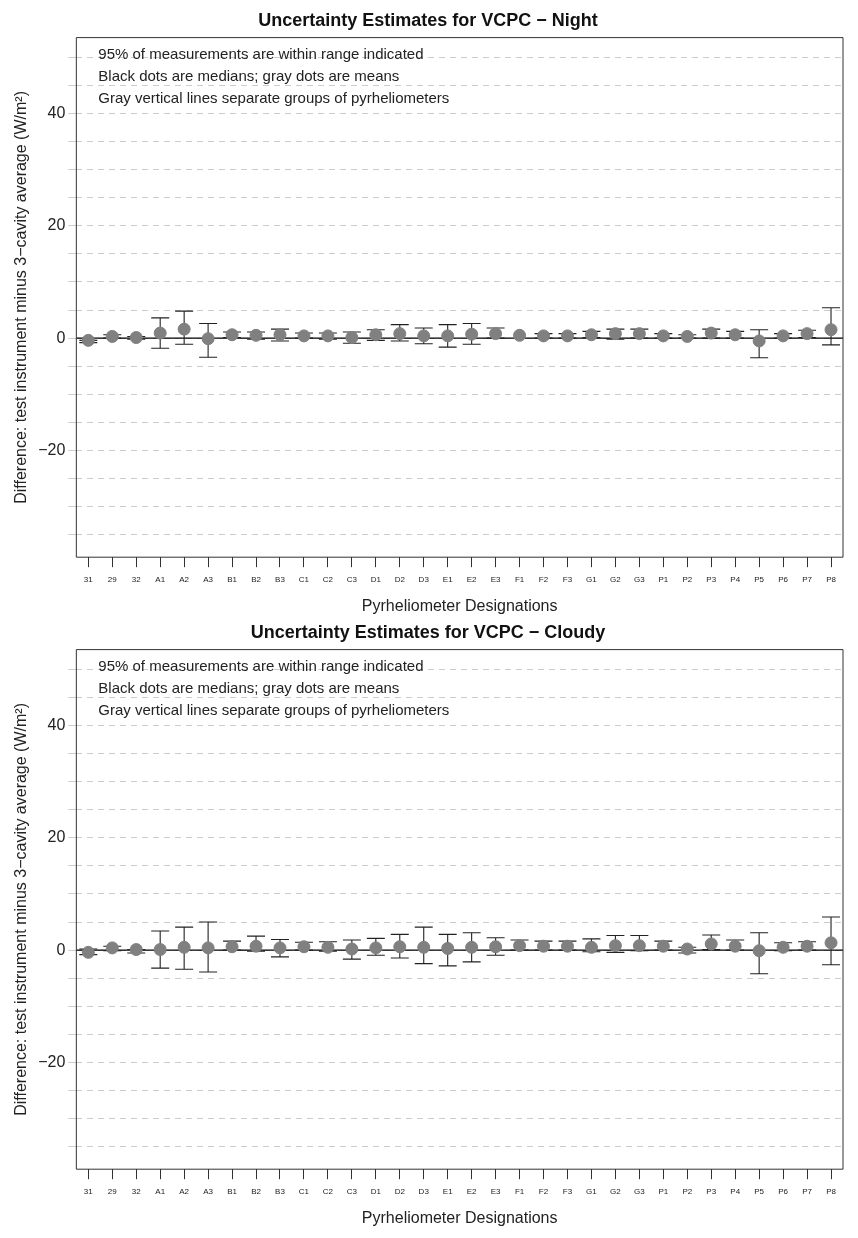 The width and height of the screenshot is (858, 1238). Describe the element at coordinates (428, 19) in the screenshot. I see `chart-title: Uncertainty Estimates for VCPC − Night` at that location.